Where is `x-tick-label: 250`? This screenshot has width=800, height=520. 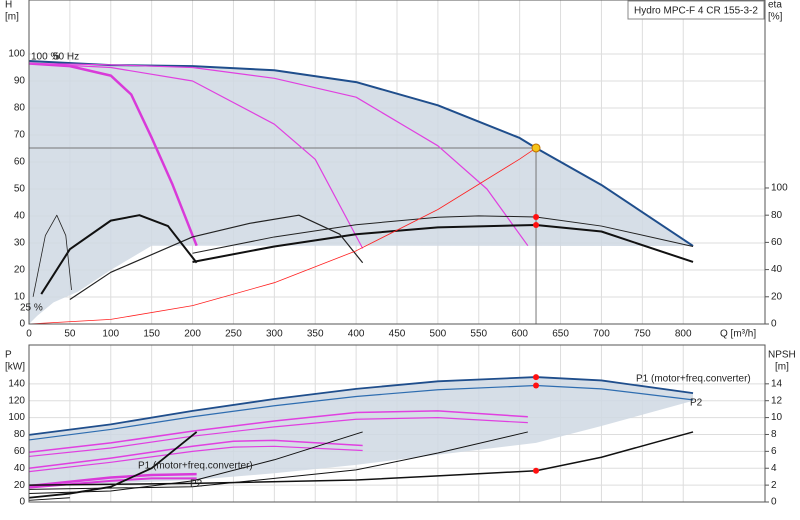
x-tick-label: 250 is located at coordinates (233, 334).